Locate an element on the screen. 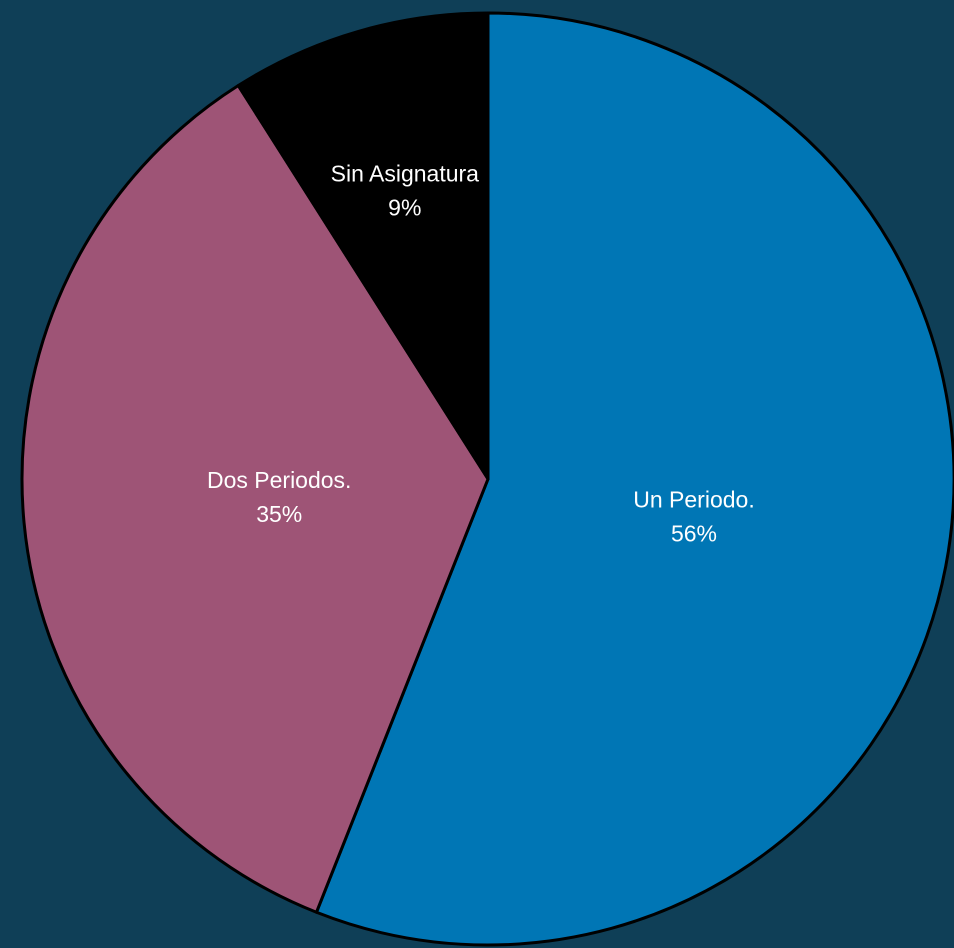 The height and width of the screenshot is (948, 954). data-label-value: 9% is located at coordinates (404, 208).